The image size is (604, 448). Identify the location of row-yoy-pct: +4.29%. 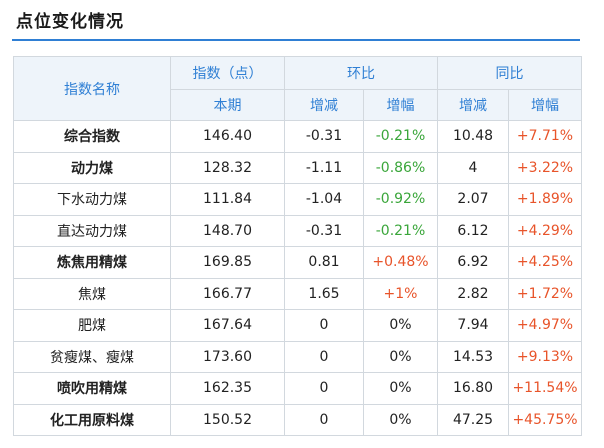
(545, 230).